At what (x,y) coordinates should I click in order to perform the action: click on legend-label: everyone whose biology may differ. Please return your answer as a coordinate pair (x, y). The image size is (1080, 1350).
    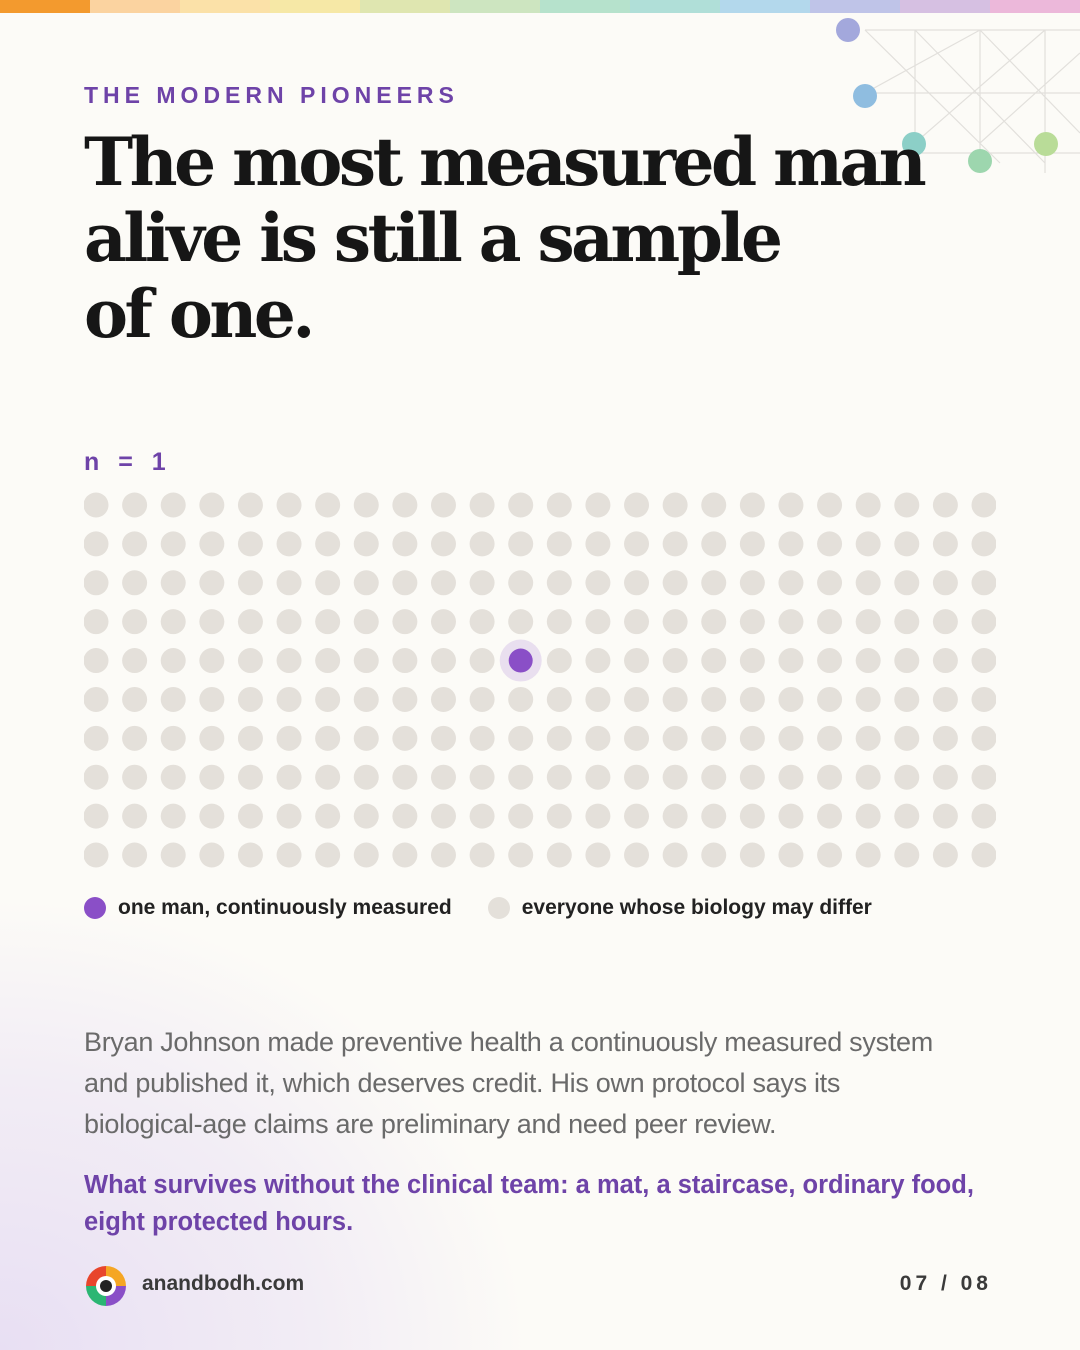
    Looking at the image, I should click on (696, 907).